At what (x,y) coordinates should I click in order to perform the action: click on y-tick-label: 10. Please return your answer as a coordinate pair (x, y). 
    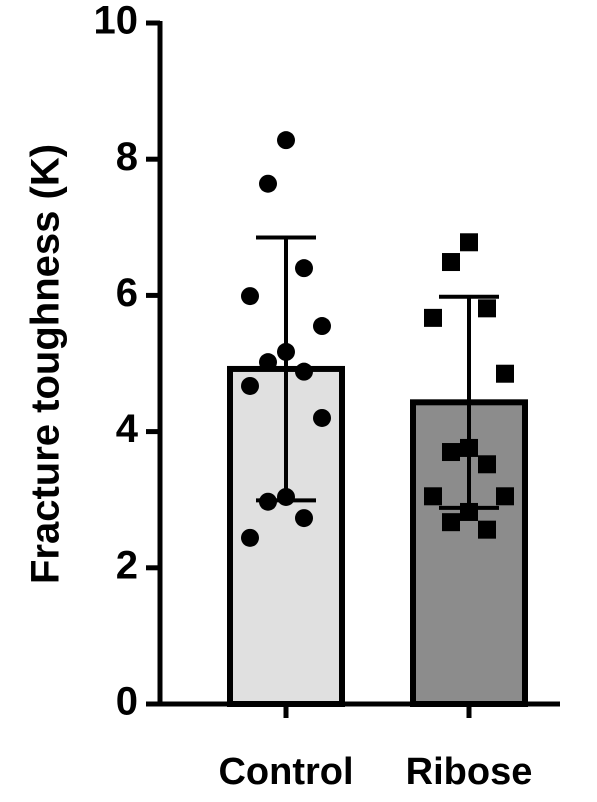
    Looking at the image, I should click on (116, 21).